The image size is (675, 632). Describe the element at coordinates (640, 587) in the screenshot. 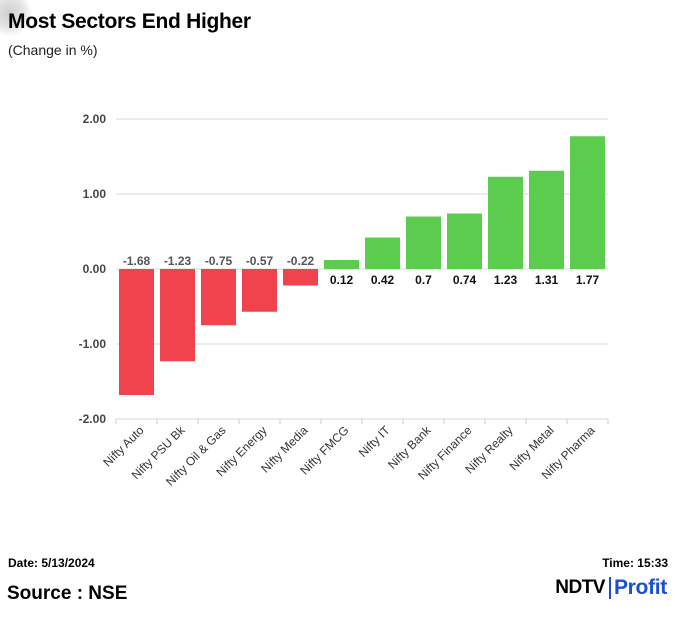

I see `logo-profit-text: Profit` at that location.